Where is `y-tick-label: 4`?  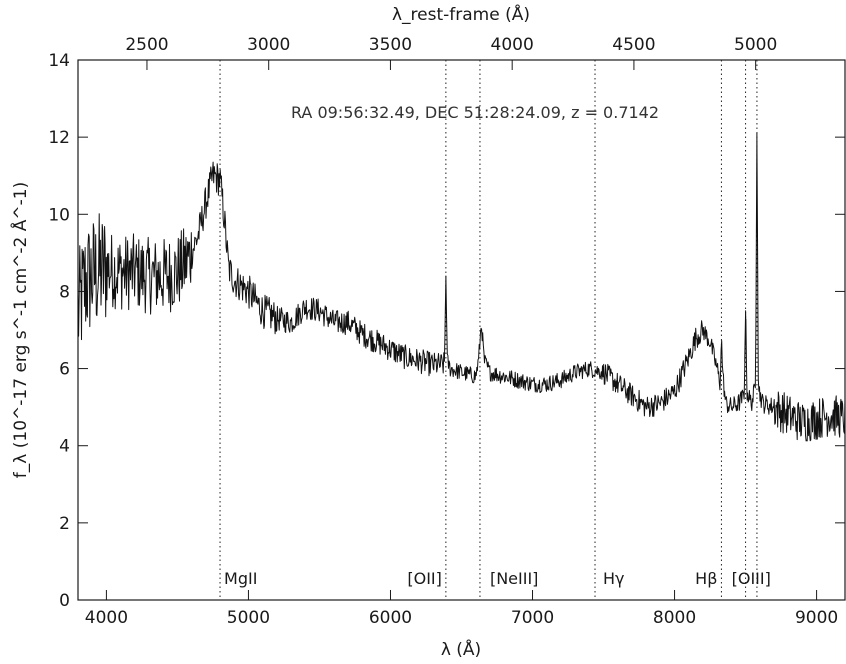
y-tick-label: 4 is located at coordinates (64, 447).